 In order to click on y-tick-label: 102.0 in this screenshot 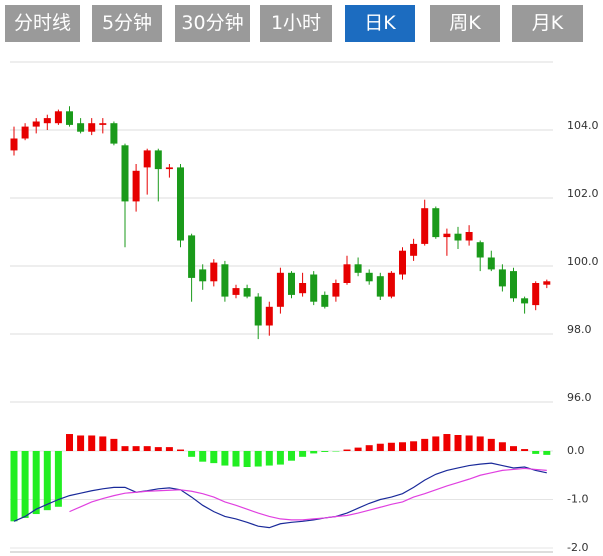, I will do `click(583, 193)`.